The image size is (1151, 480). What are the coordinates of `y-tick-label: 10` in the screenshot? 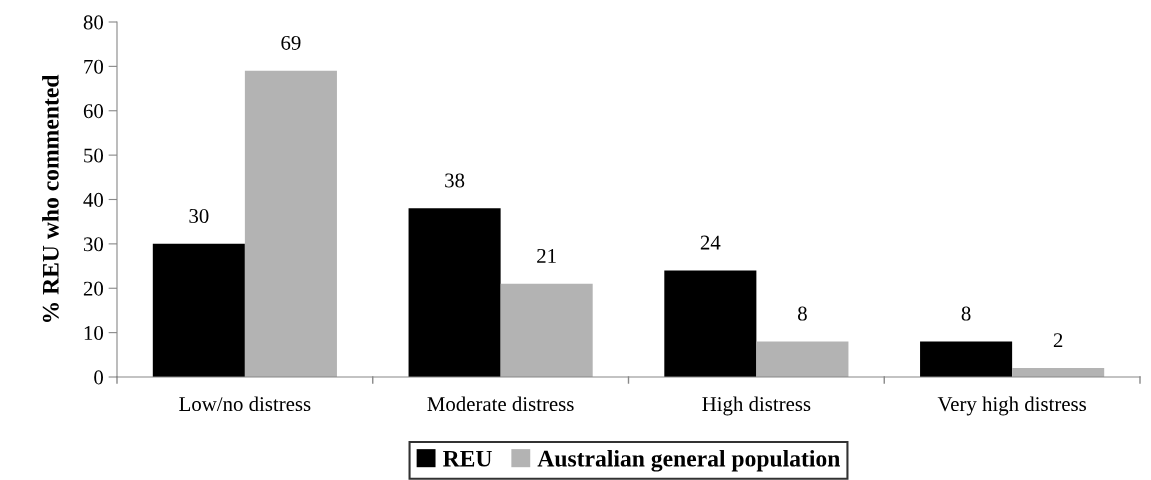 It's located at (94, 333).